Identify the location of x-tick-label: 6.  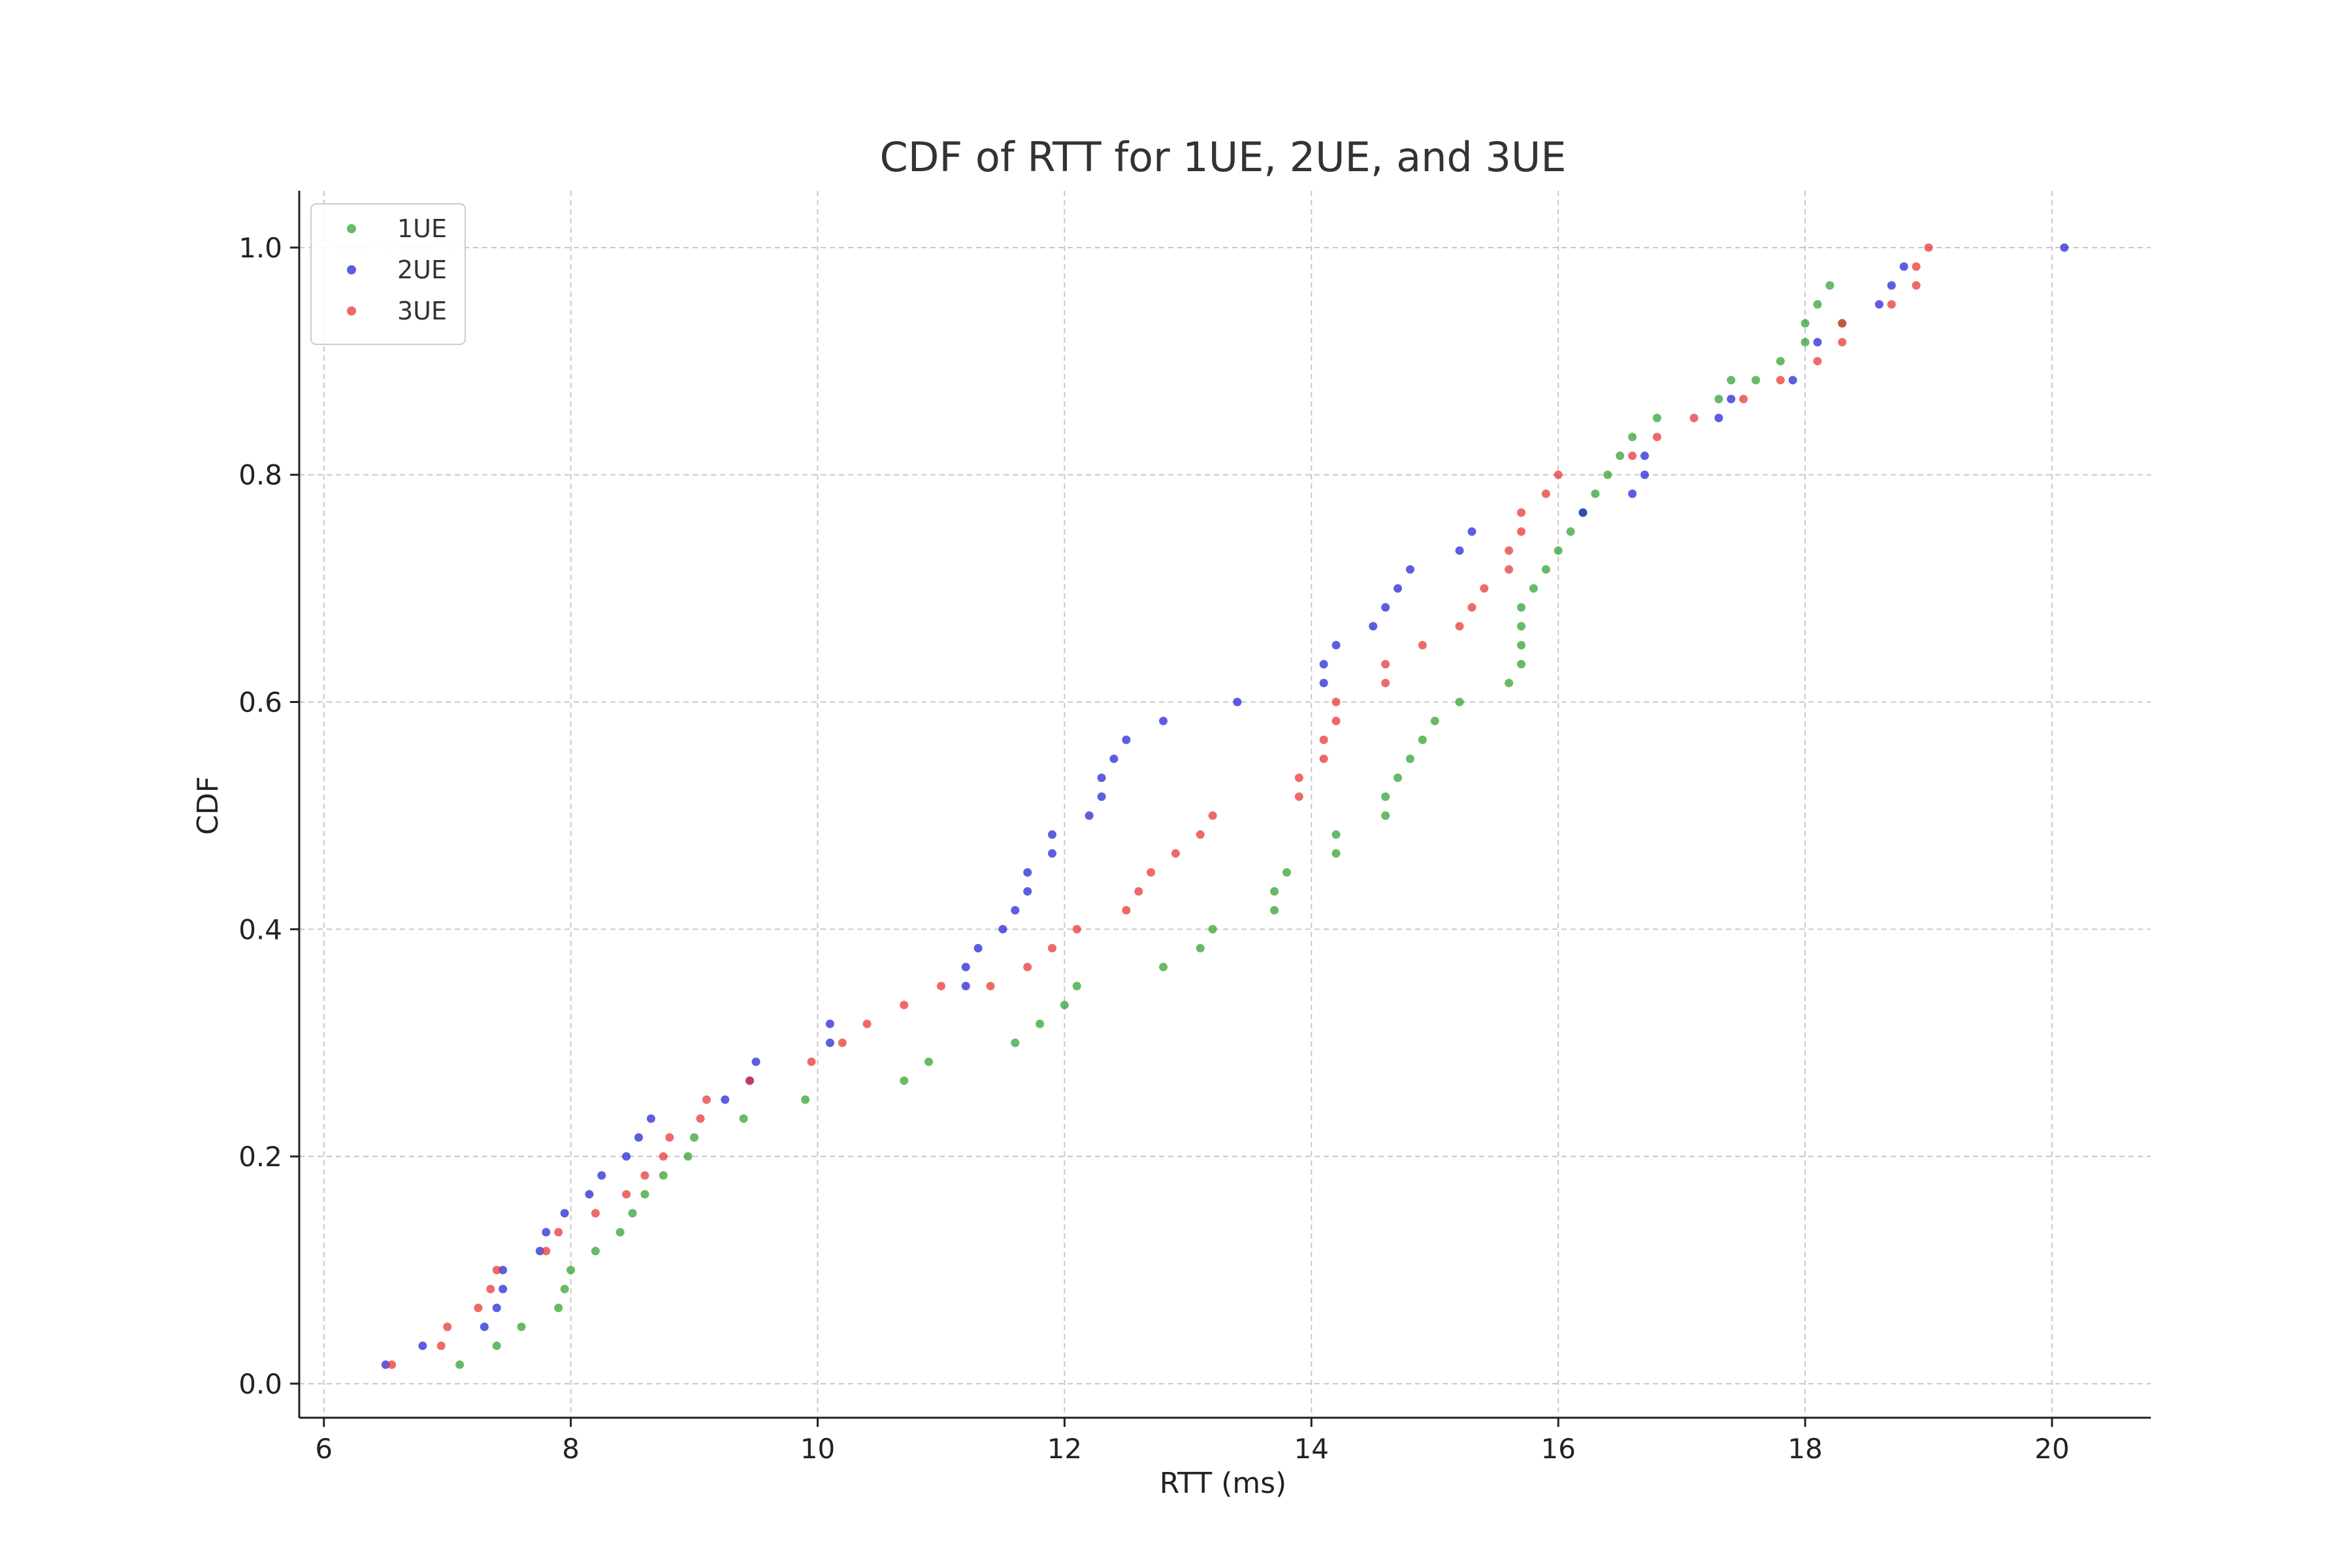
(324, 1449).